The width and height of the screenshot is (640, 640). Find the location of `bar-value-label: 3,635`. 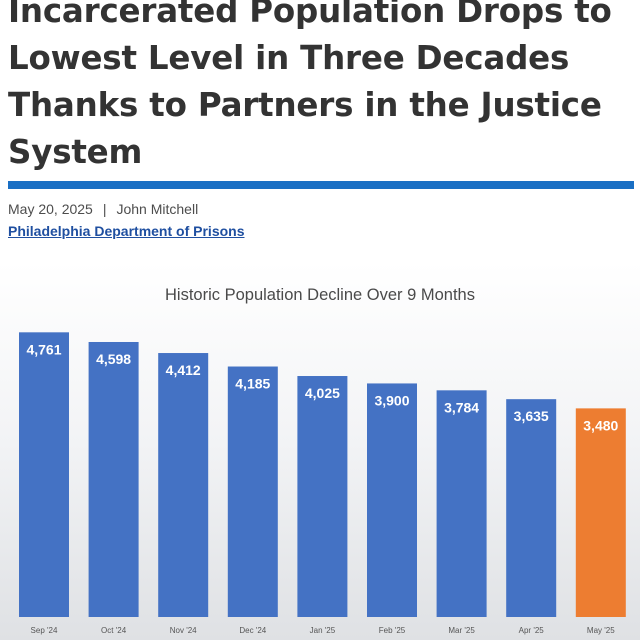

bar-value-label: 3,635 is located at coordinates (531, 416).